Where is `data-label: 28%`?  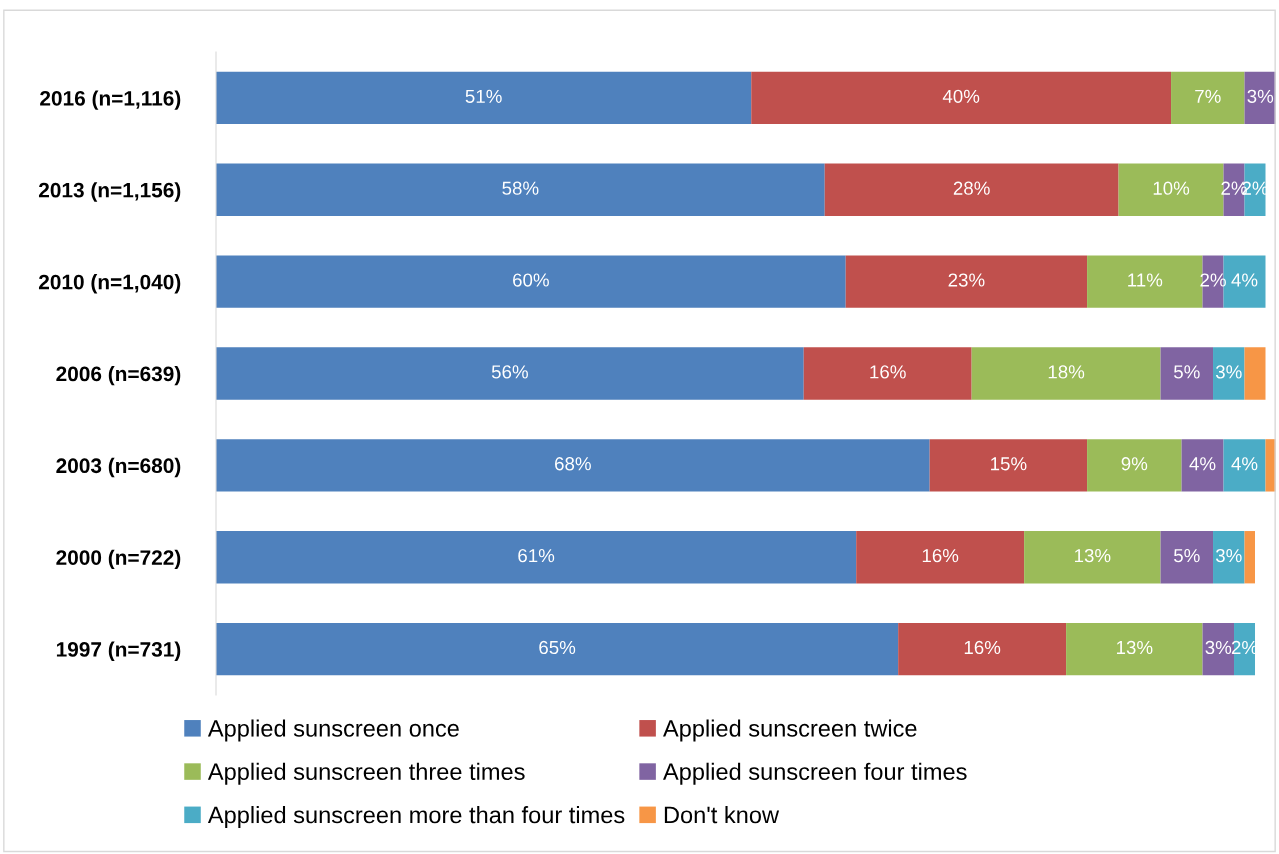 data-label: 28% is located at coordinates (971, 188).